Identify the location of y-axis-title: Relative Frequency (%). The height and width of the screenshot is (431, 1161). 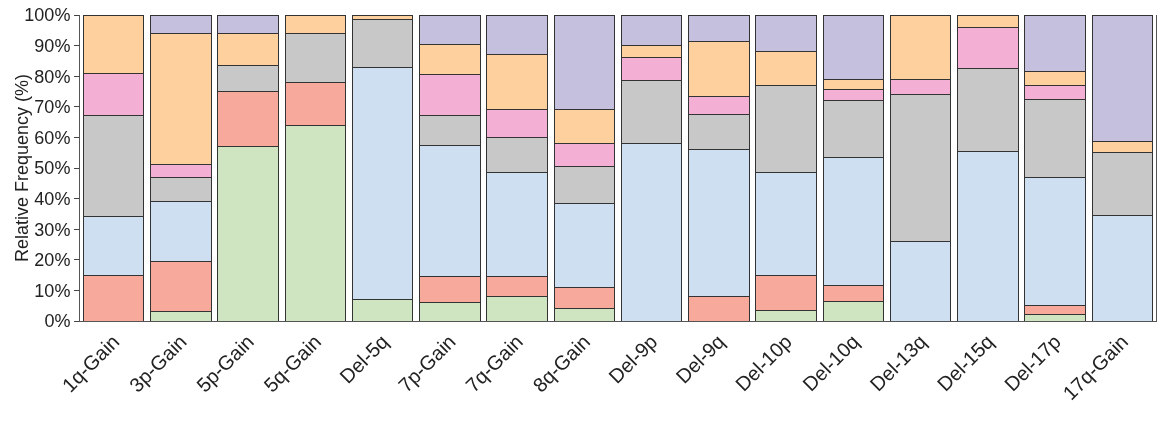
(22, 168).